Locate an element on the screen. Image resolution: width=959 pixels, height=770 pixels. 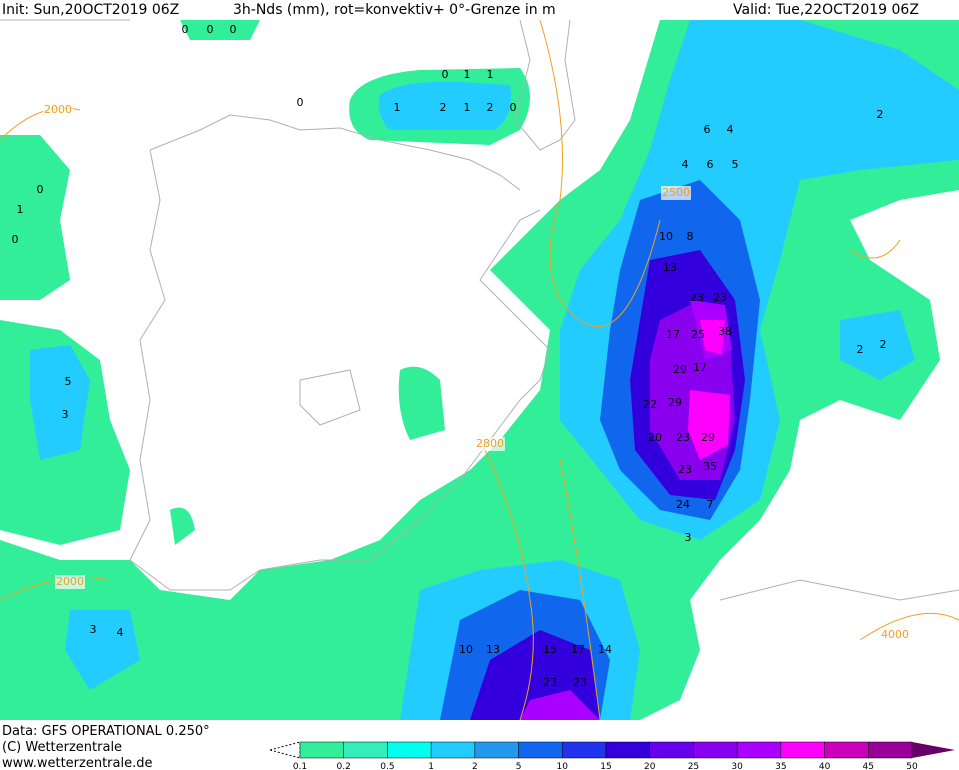
data-source: Data: GFS OPERATIONAL 0.250° is located at coordinates (106, 731).